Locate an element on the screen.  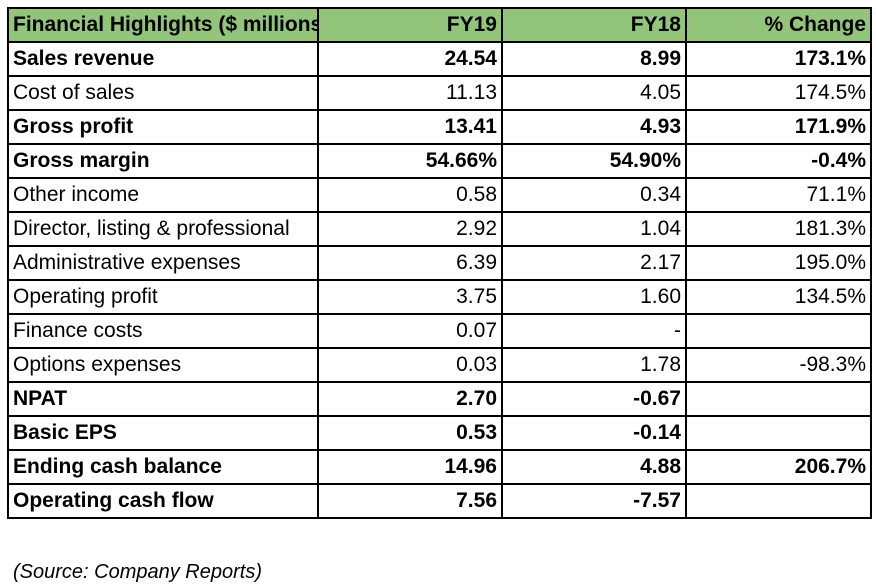
table-row: Options expenses 0.03 1.78 -98.3% is located at coordinates (439, 365).